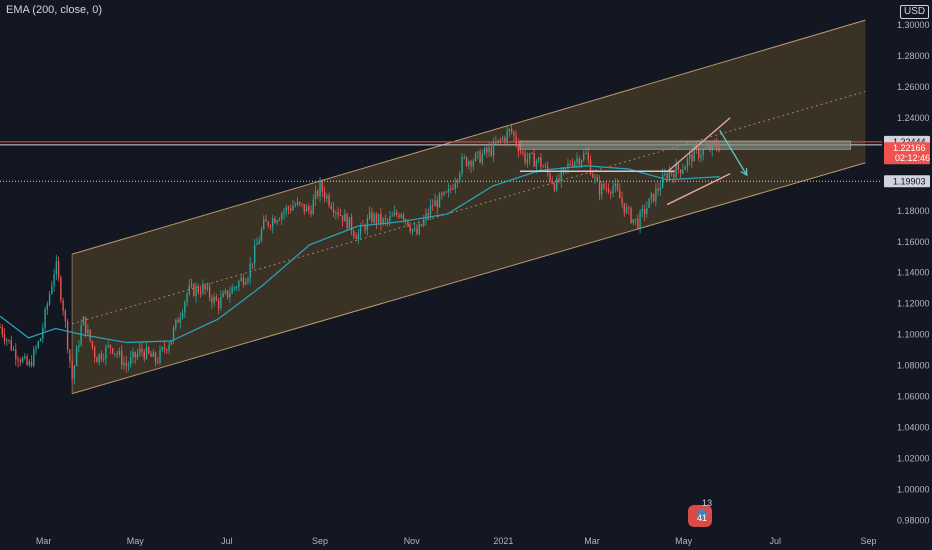 This screenshot has height=550, width=932. Describe the element at coordinates (685, 161) in the screenshot. I see `drawings-layer` at that location.